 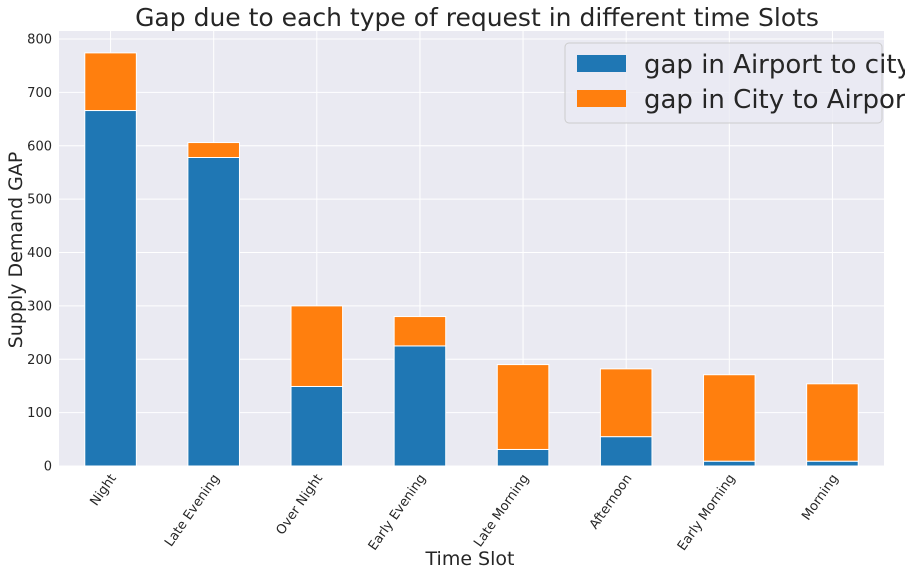 What do you see at coordinates (820, 498) in the screenshot?
I see `x-tick-label: Morning` at bounding box center [820, 498].